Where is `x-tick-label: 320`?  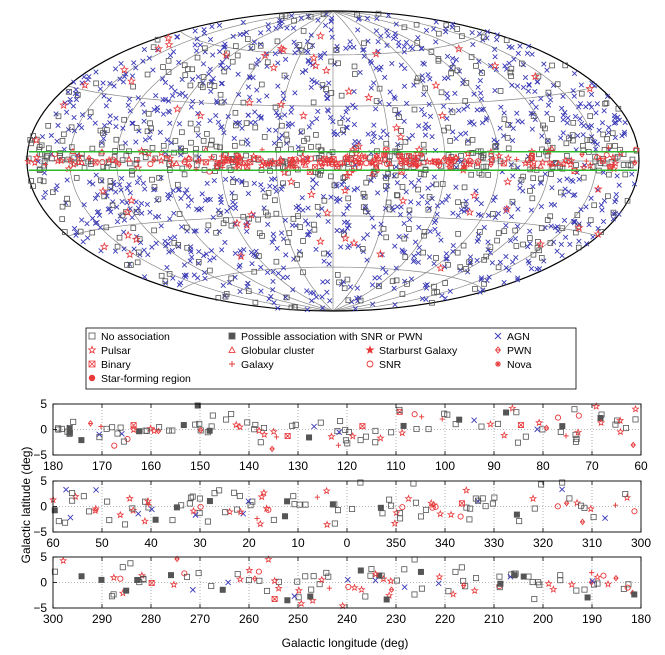
x-tick-label: 320 is located at coordinates (543, 543).